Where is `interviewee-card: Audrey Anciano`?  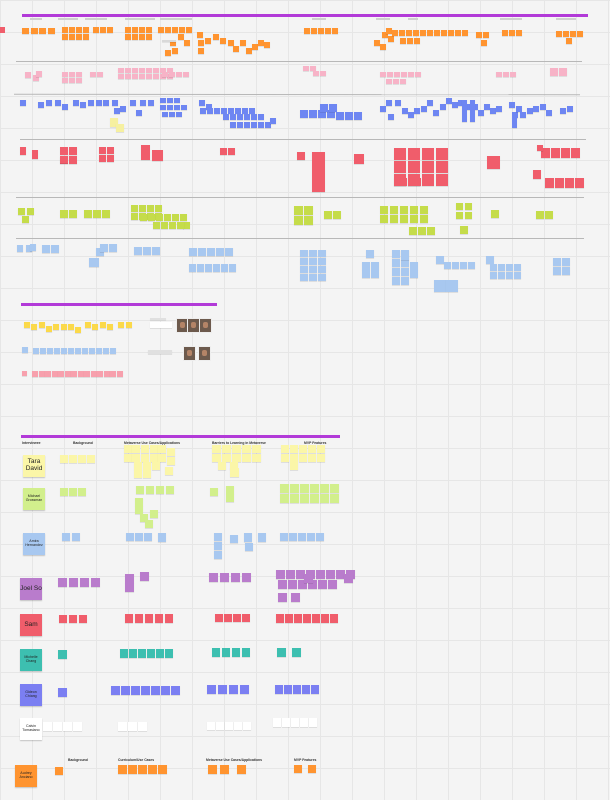
interviewee-card: Audrey Anciano is located at coordinates (26, 776).